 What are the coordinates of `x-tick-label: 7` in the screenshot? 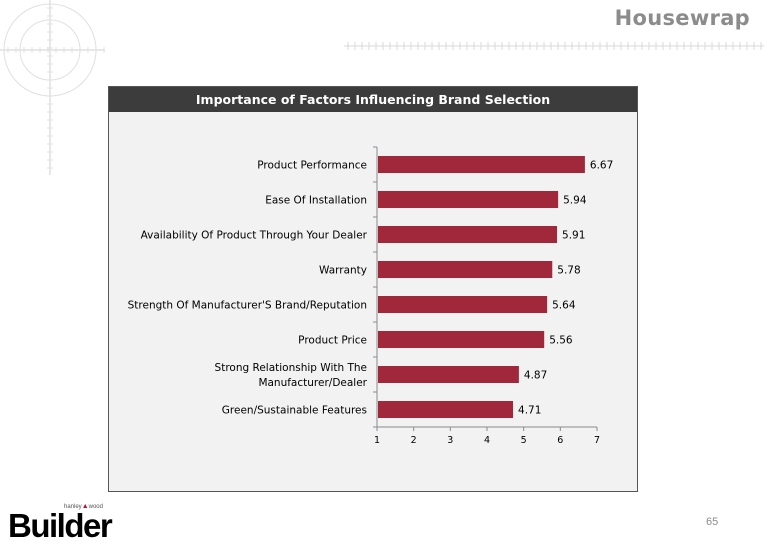 It's located at (597, 440).